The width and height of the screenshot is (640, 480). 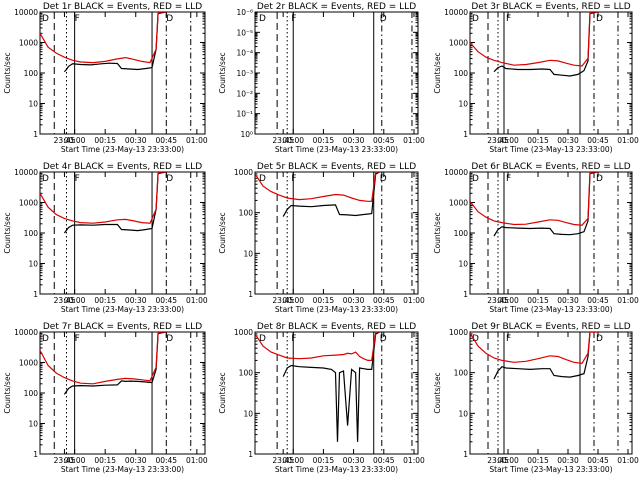 What do you see at coordinates (244, 73) in the screenshot?
I see `y-tick-label: 10⁻³` at bounding box center [244, 73].